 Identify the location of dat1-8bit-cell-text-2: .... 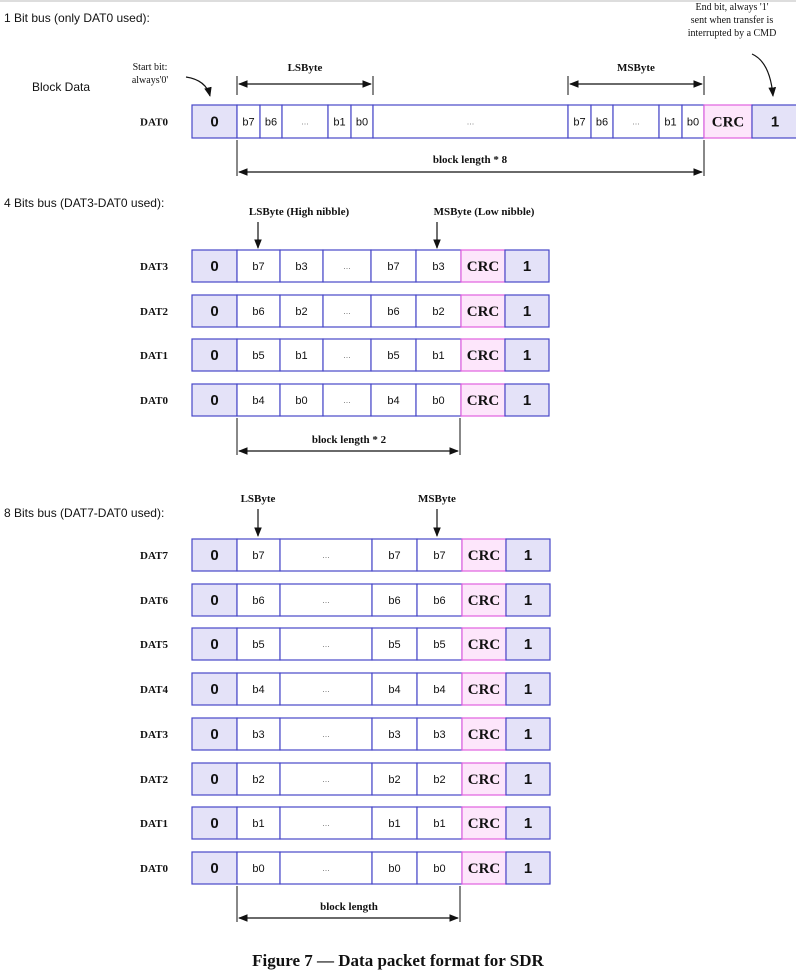
(326, 823).